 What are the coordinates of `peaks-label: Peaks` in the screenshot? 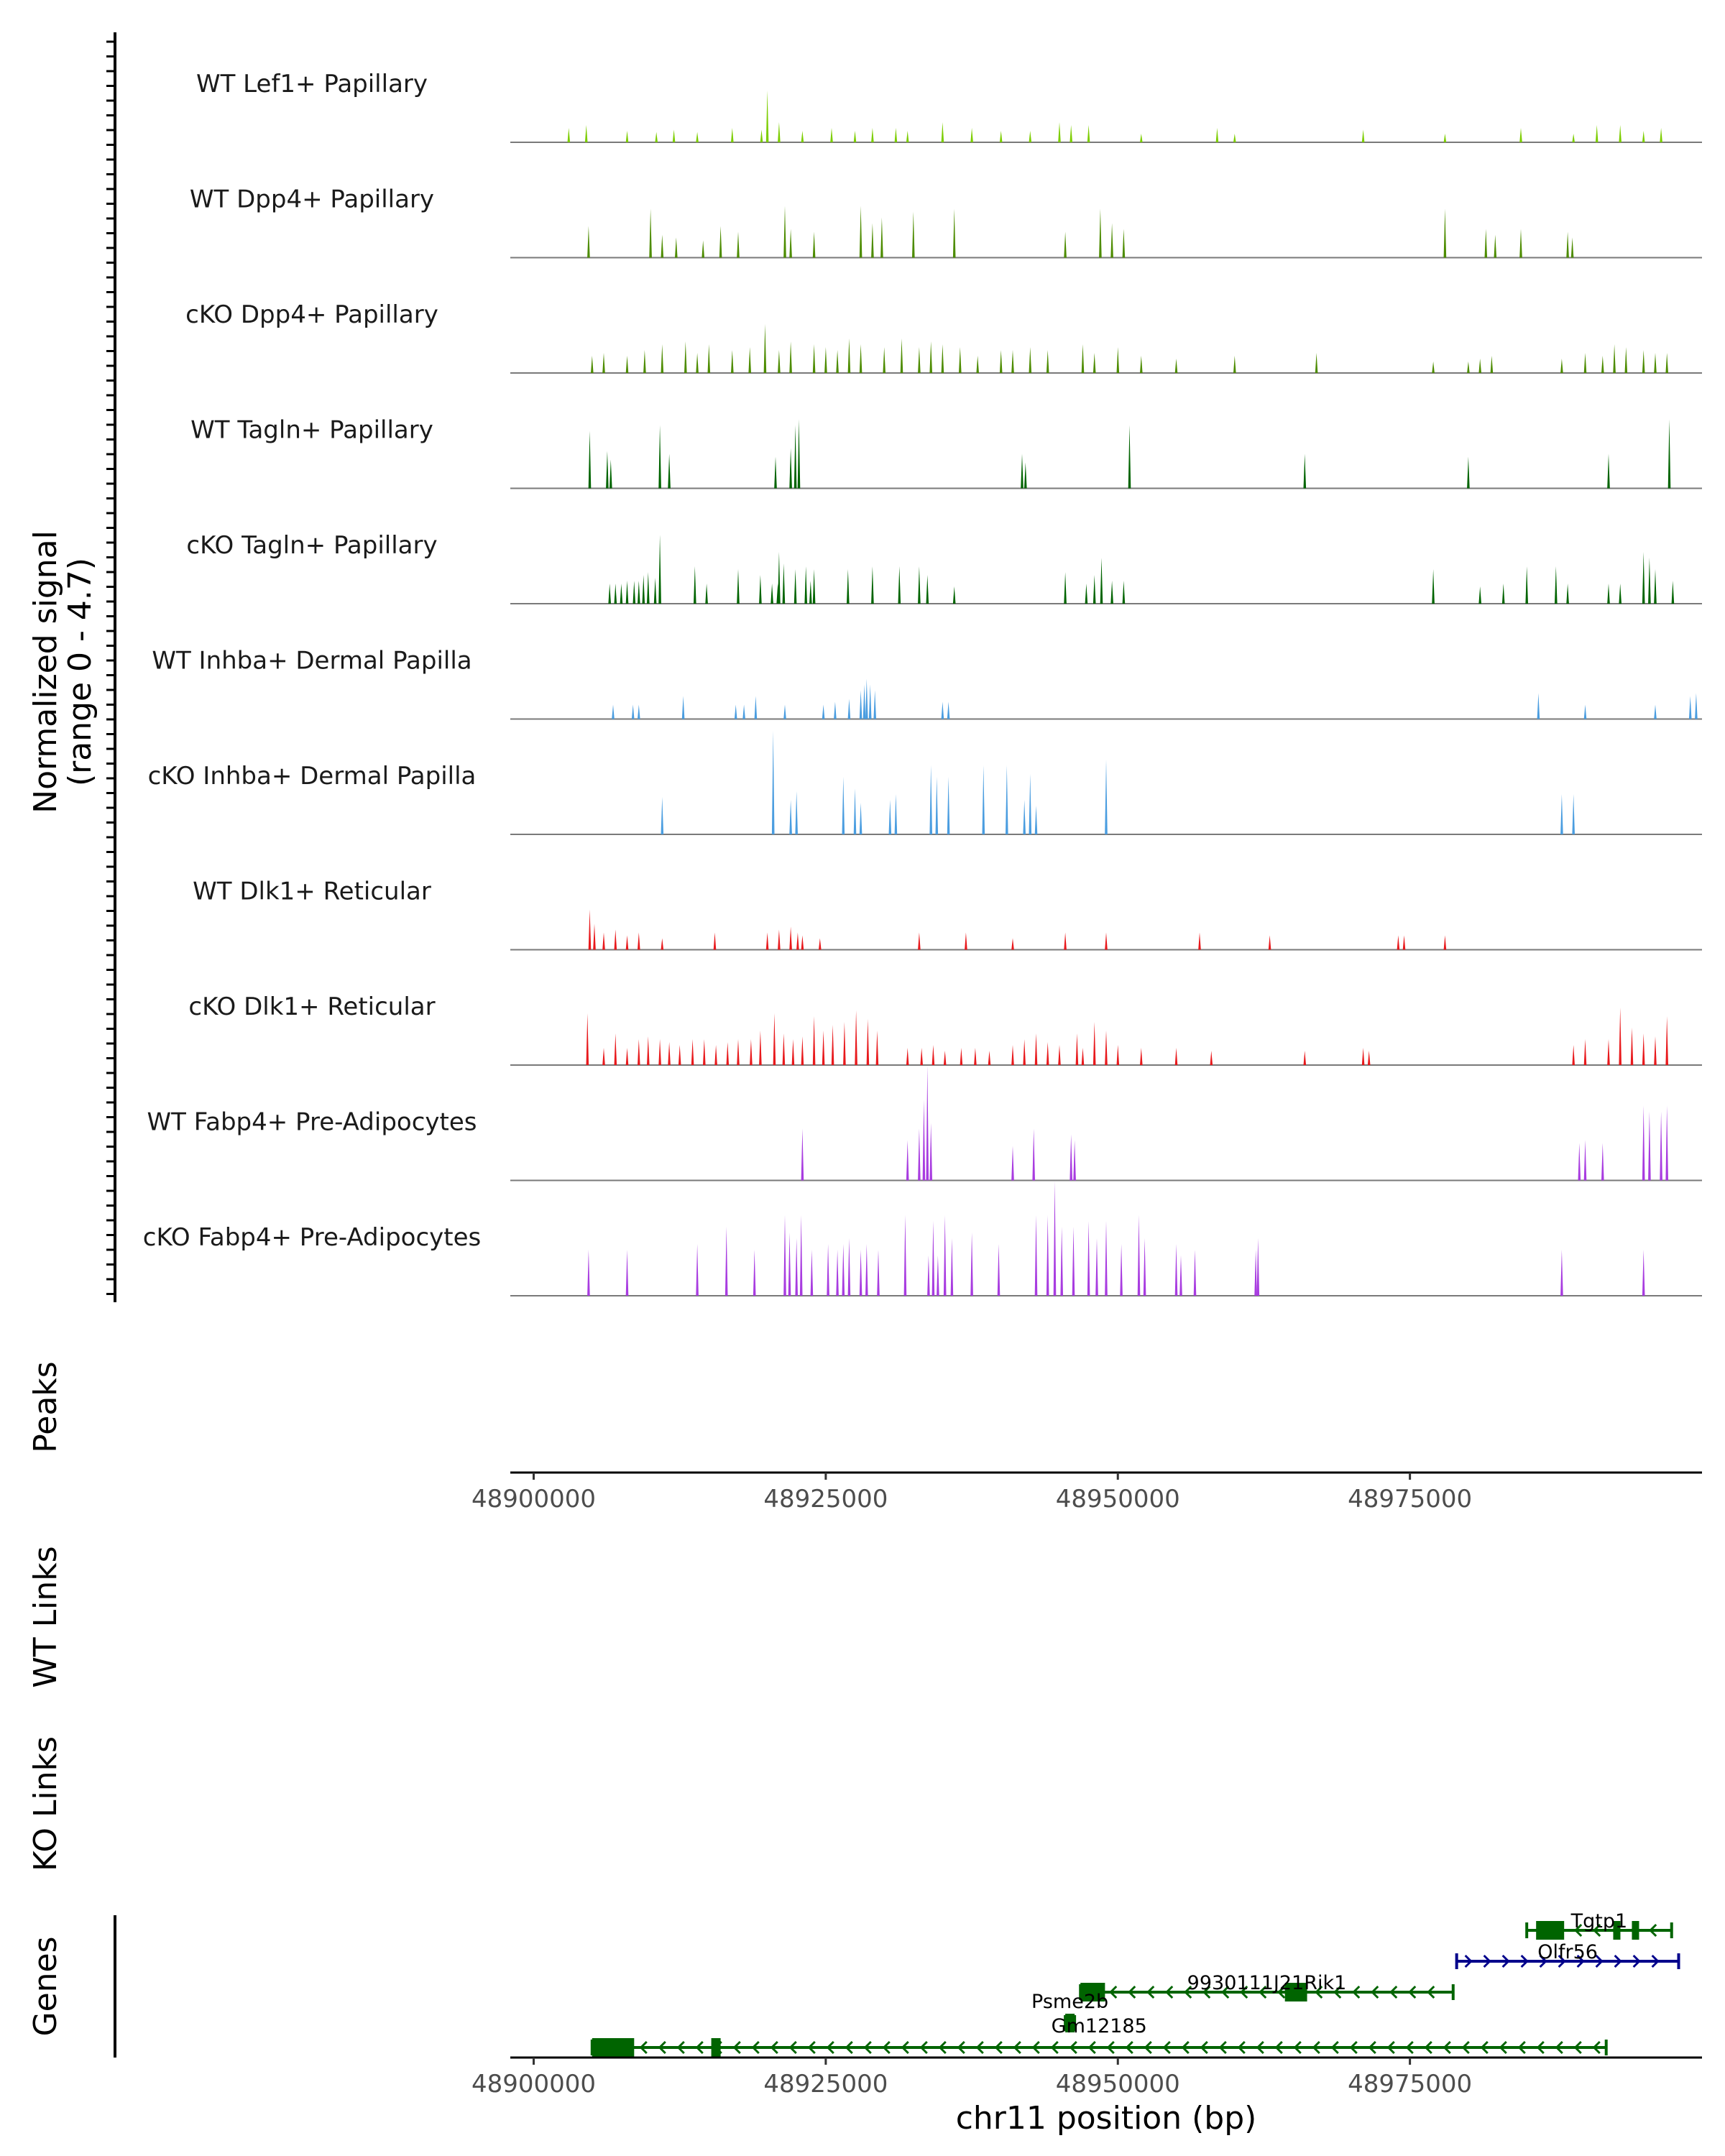 It's located at (45, 1406).